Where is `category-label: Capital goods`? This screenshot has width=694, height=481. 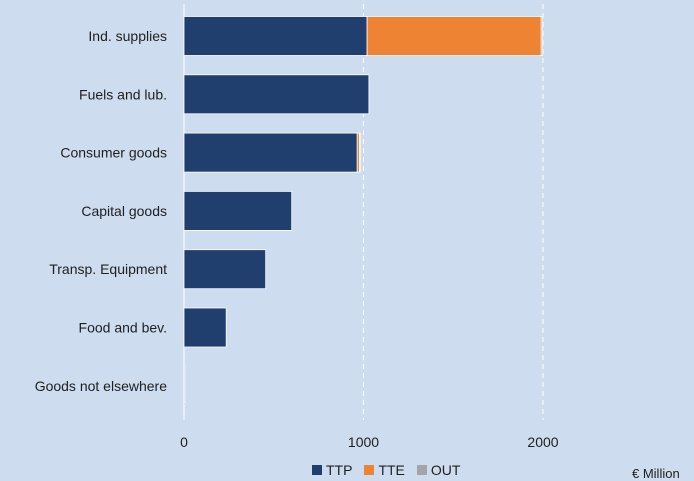 category-label: Capital goods is located at coordinates (124, 211).